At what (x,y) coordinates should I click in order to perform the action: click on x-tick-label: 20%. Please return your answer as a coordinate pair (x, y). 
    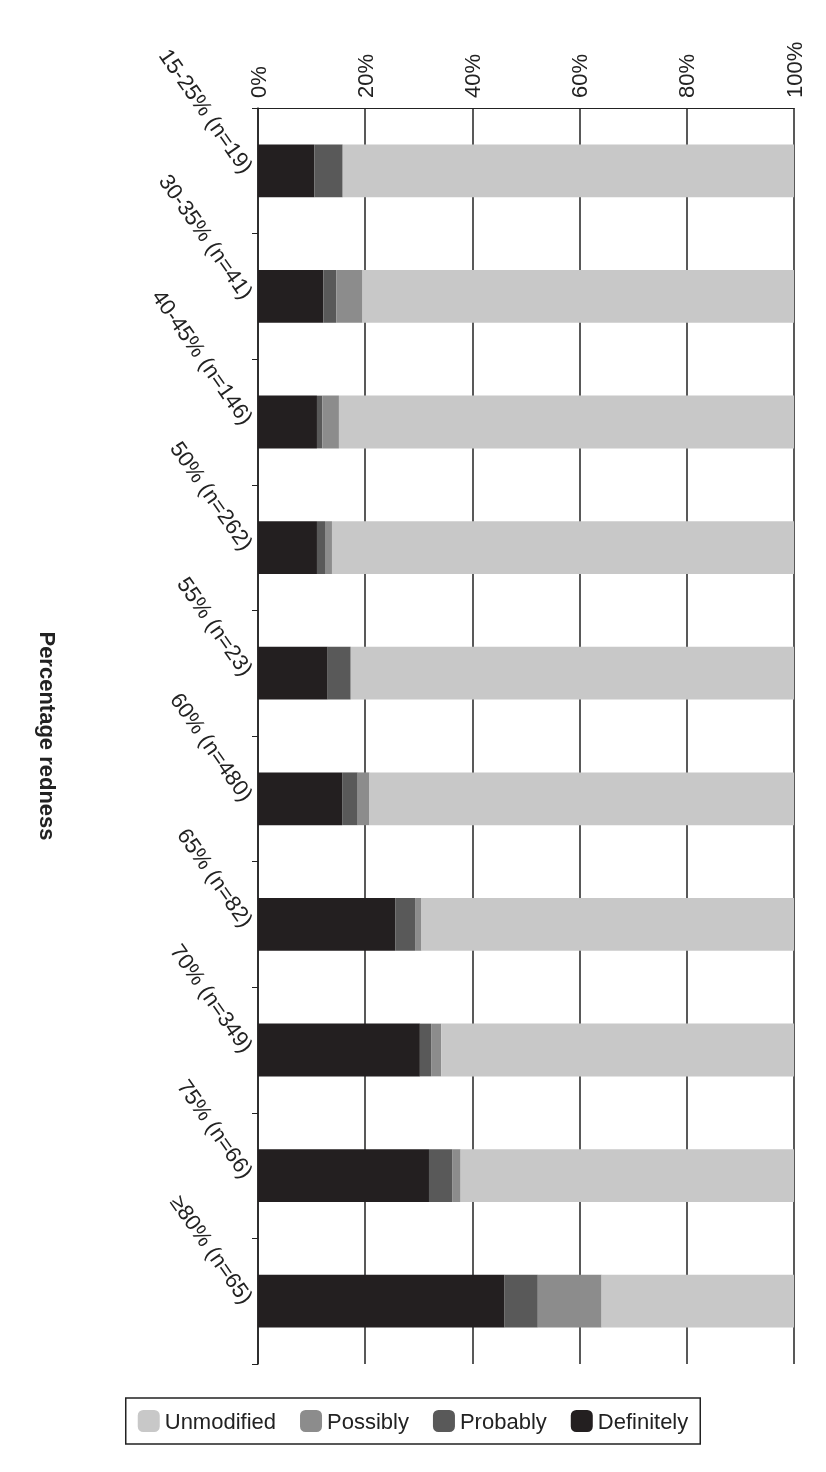
    Looking at the image, I should click on (365, 75).